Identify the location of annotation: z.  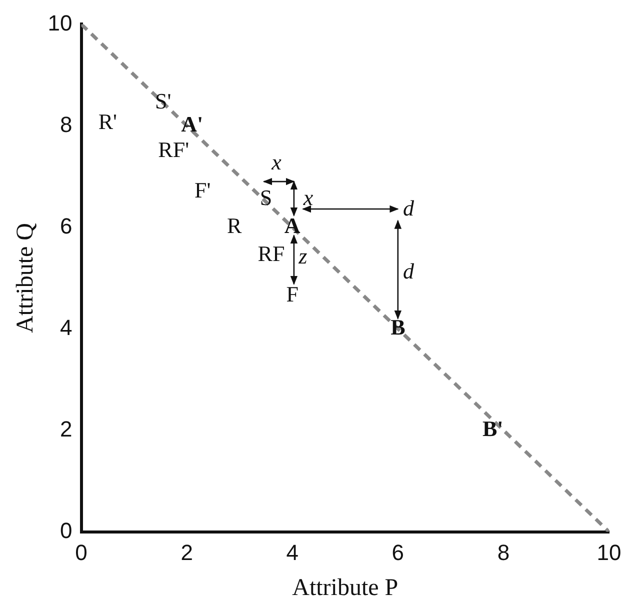
(303, 255).